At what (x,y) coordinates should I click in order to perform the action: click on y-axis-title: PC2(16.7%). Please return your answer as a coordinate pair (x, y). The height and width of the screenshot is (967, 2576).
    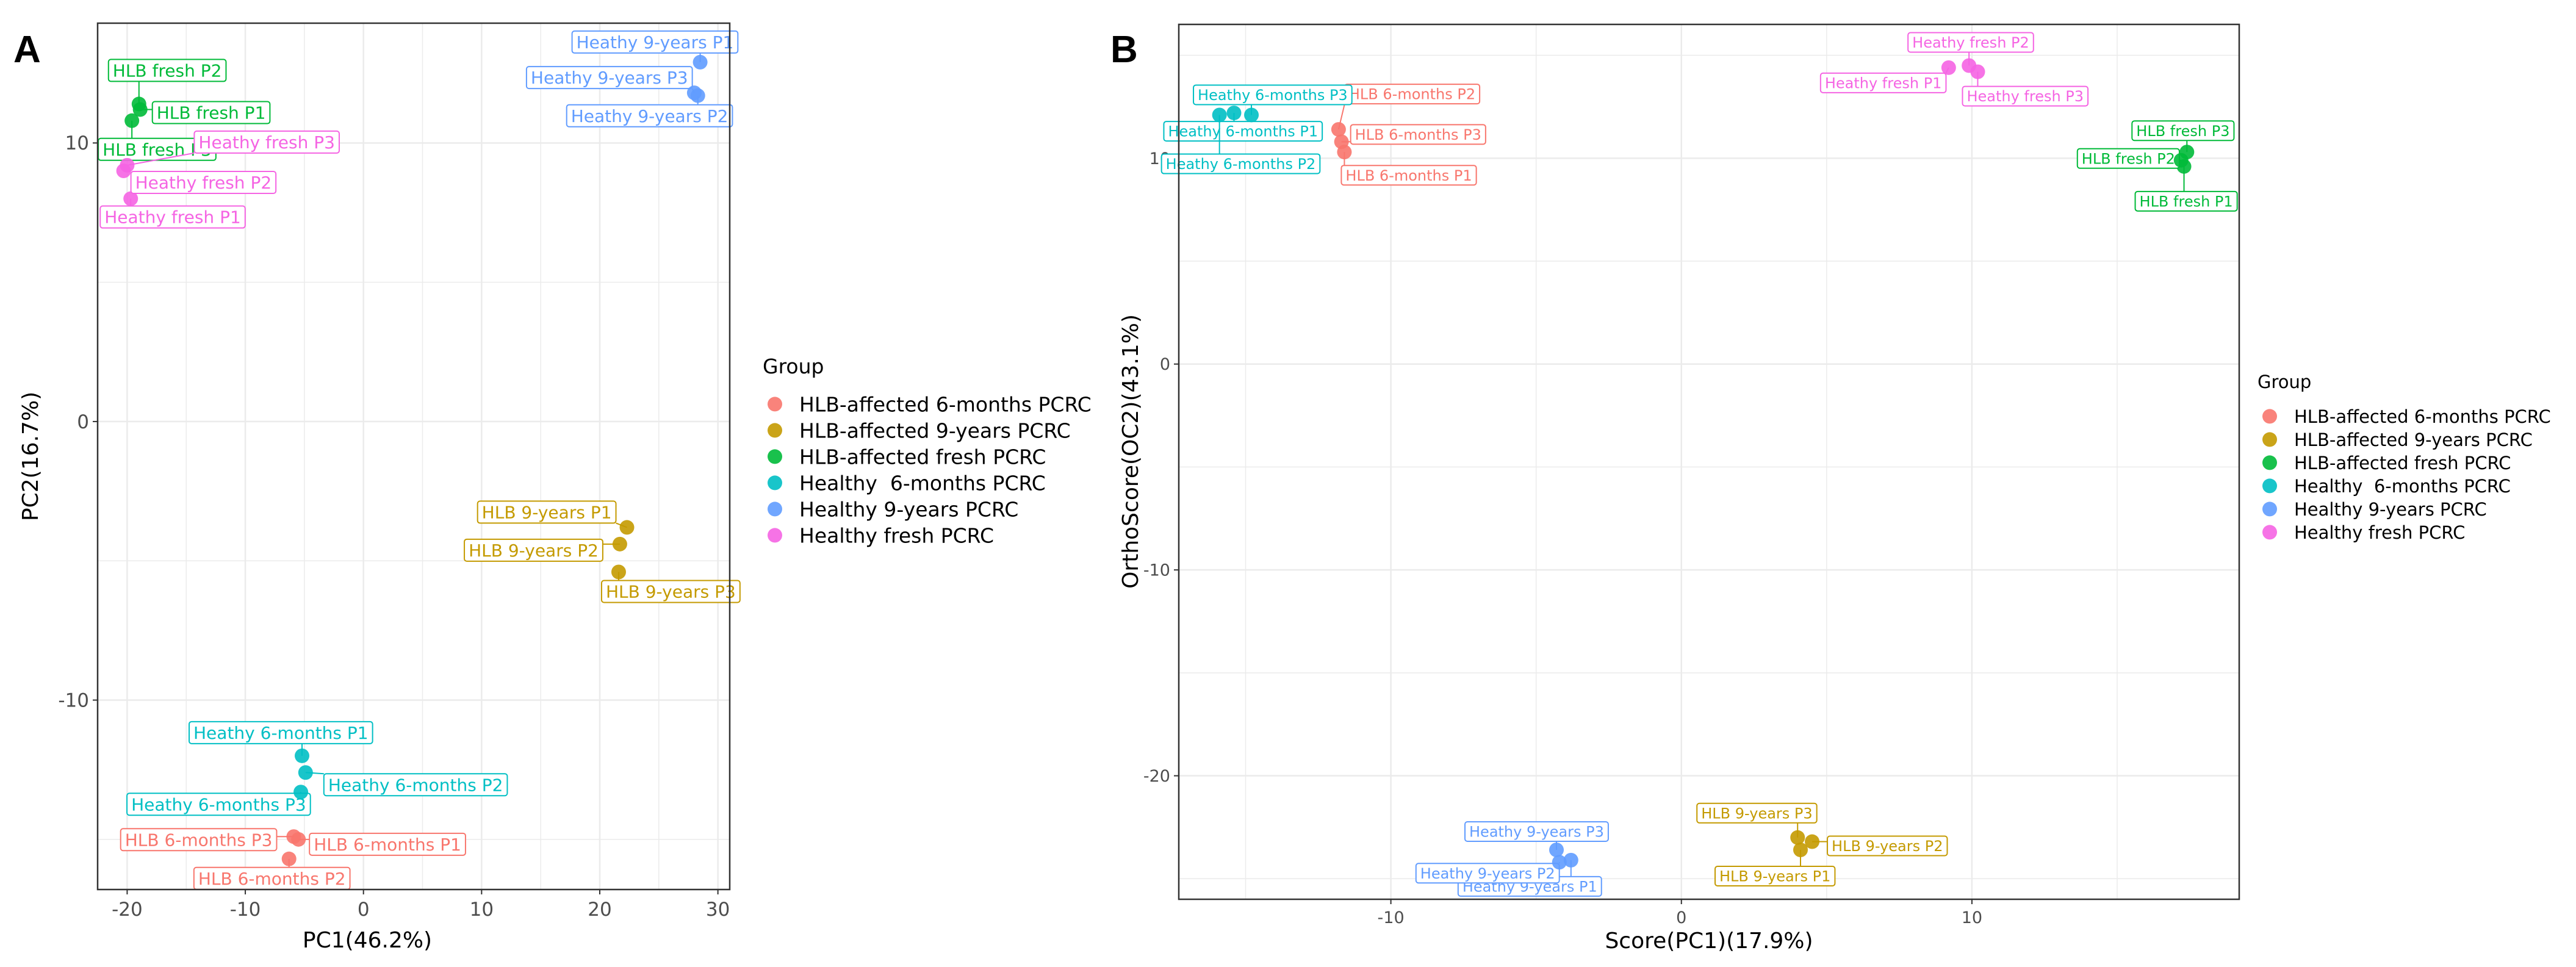
    Looking at the image, I should click on (30, 456).